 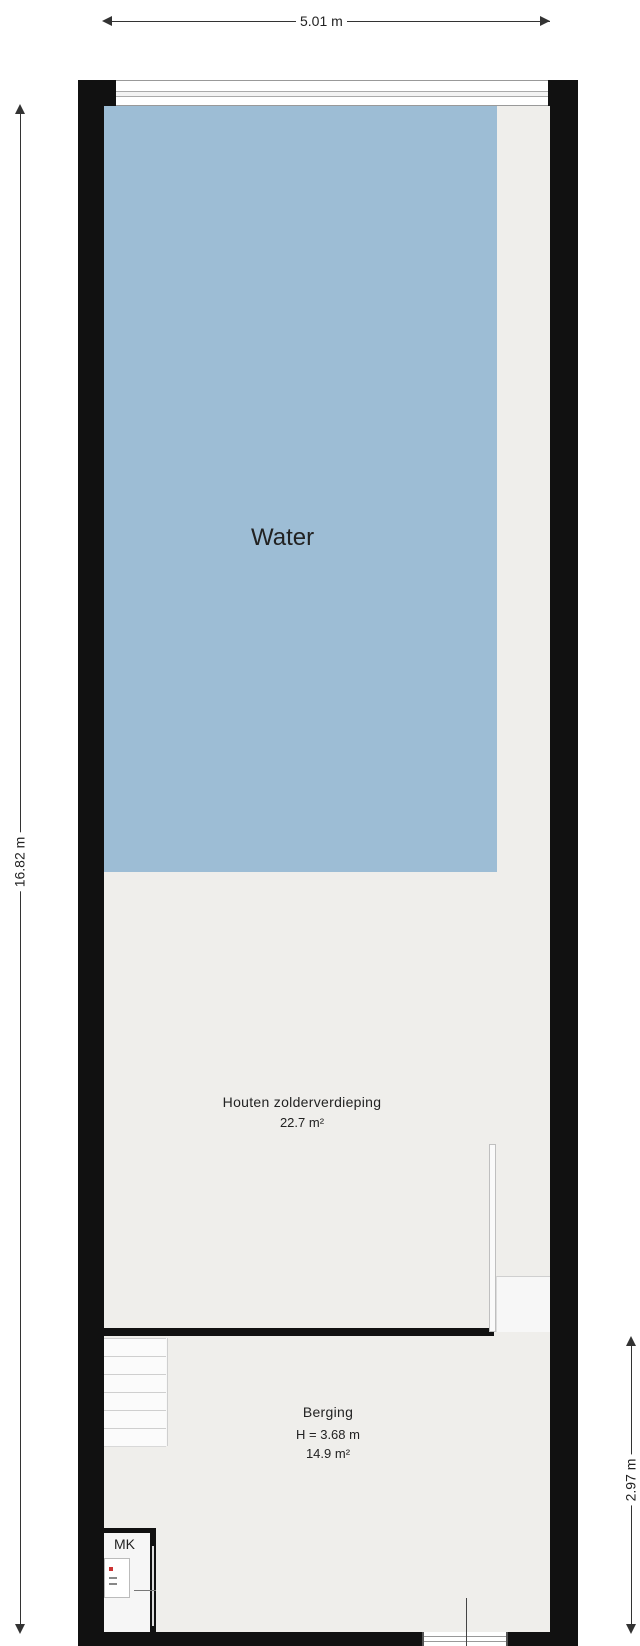 What do you see at coordinates (492, 1238) in the screenshot?
I see `partition-wall` at bounding box center [492, 1238].